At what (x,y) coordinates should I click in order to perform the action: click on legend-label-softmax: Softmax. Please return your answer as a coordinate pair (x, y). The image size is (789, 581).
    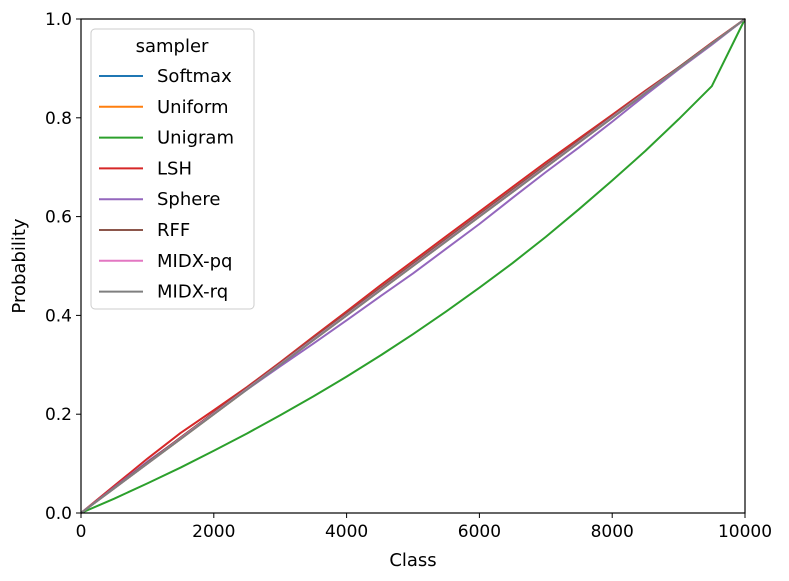
    Looking at the image, I should click on (194, 76).